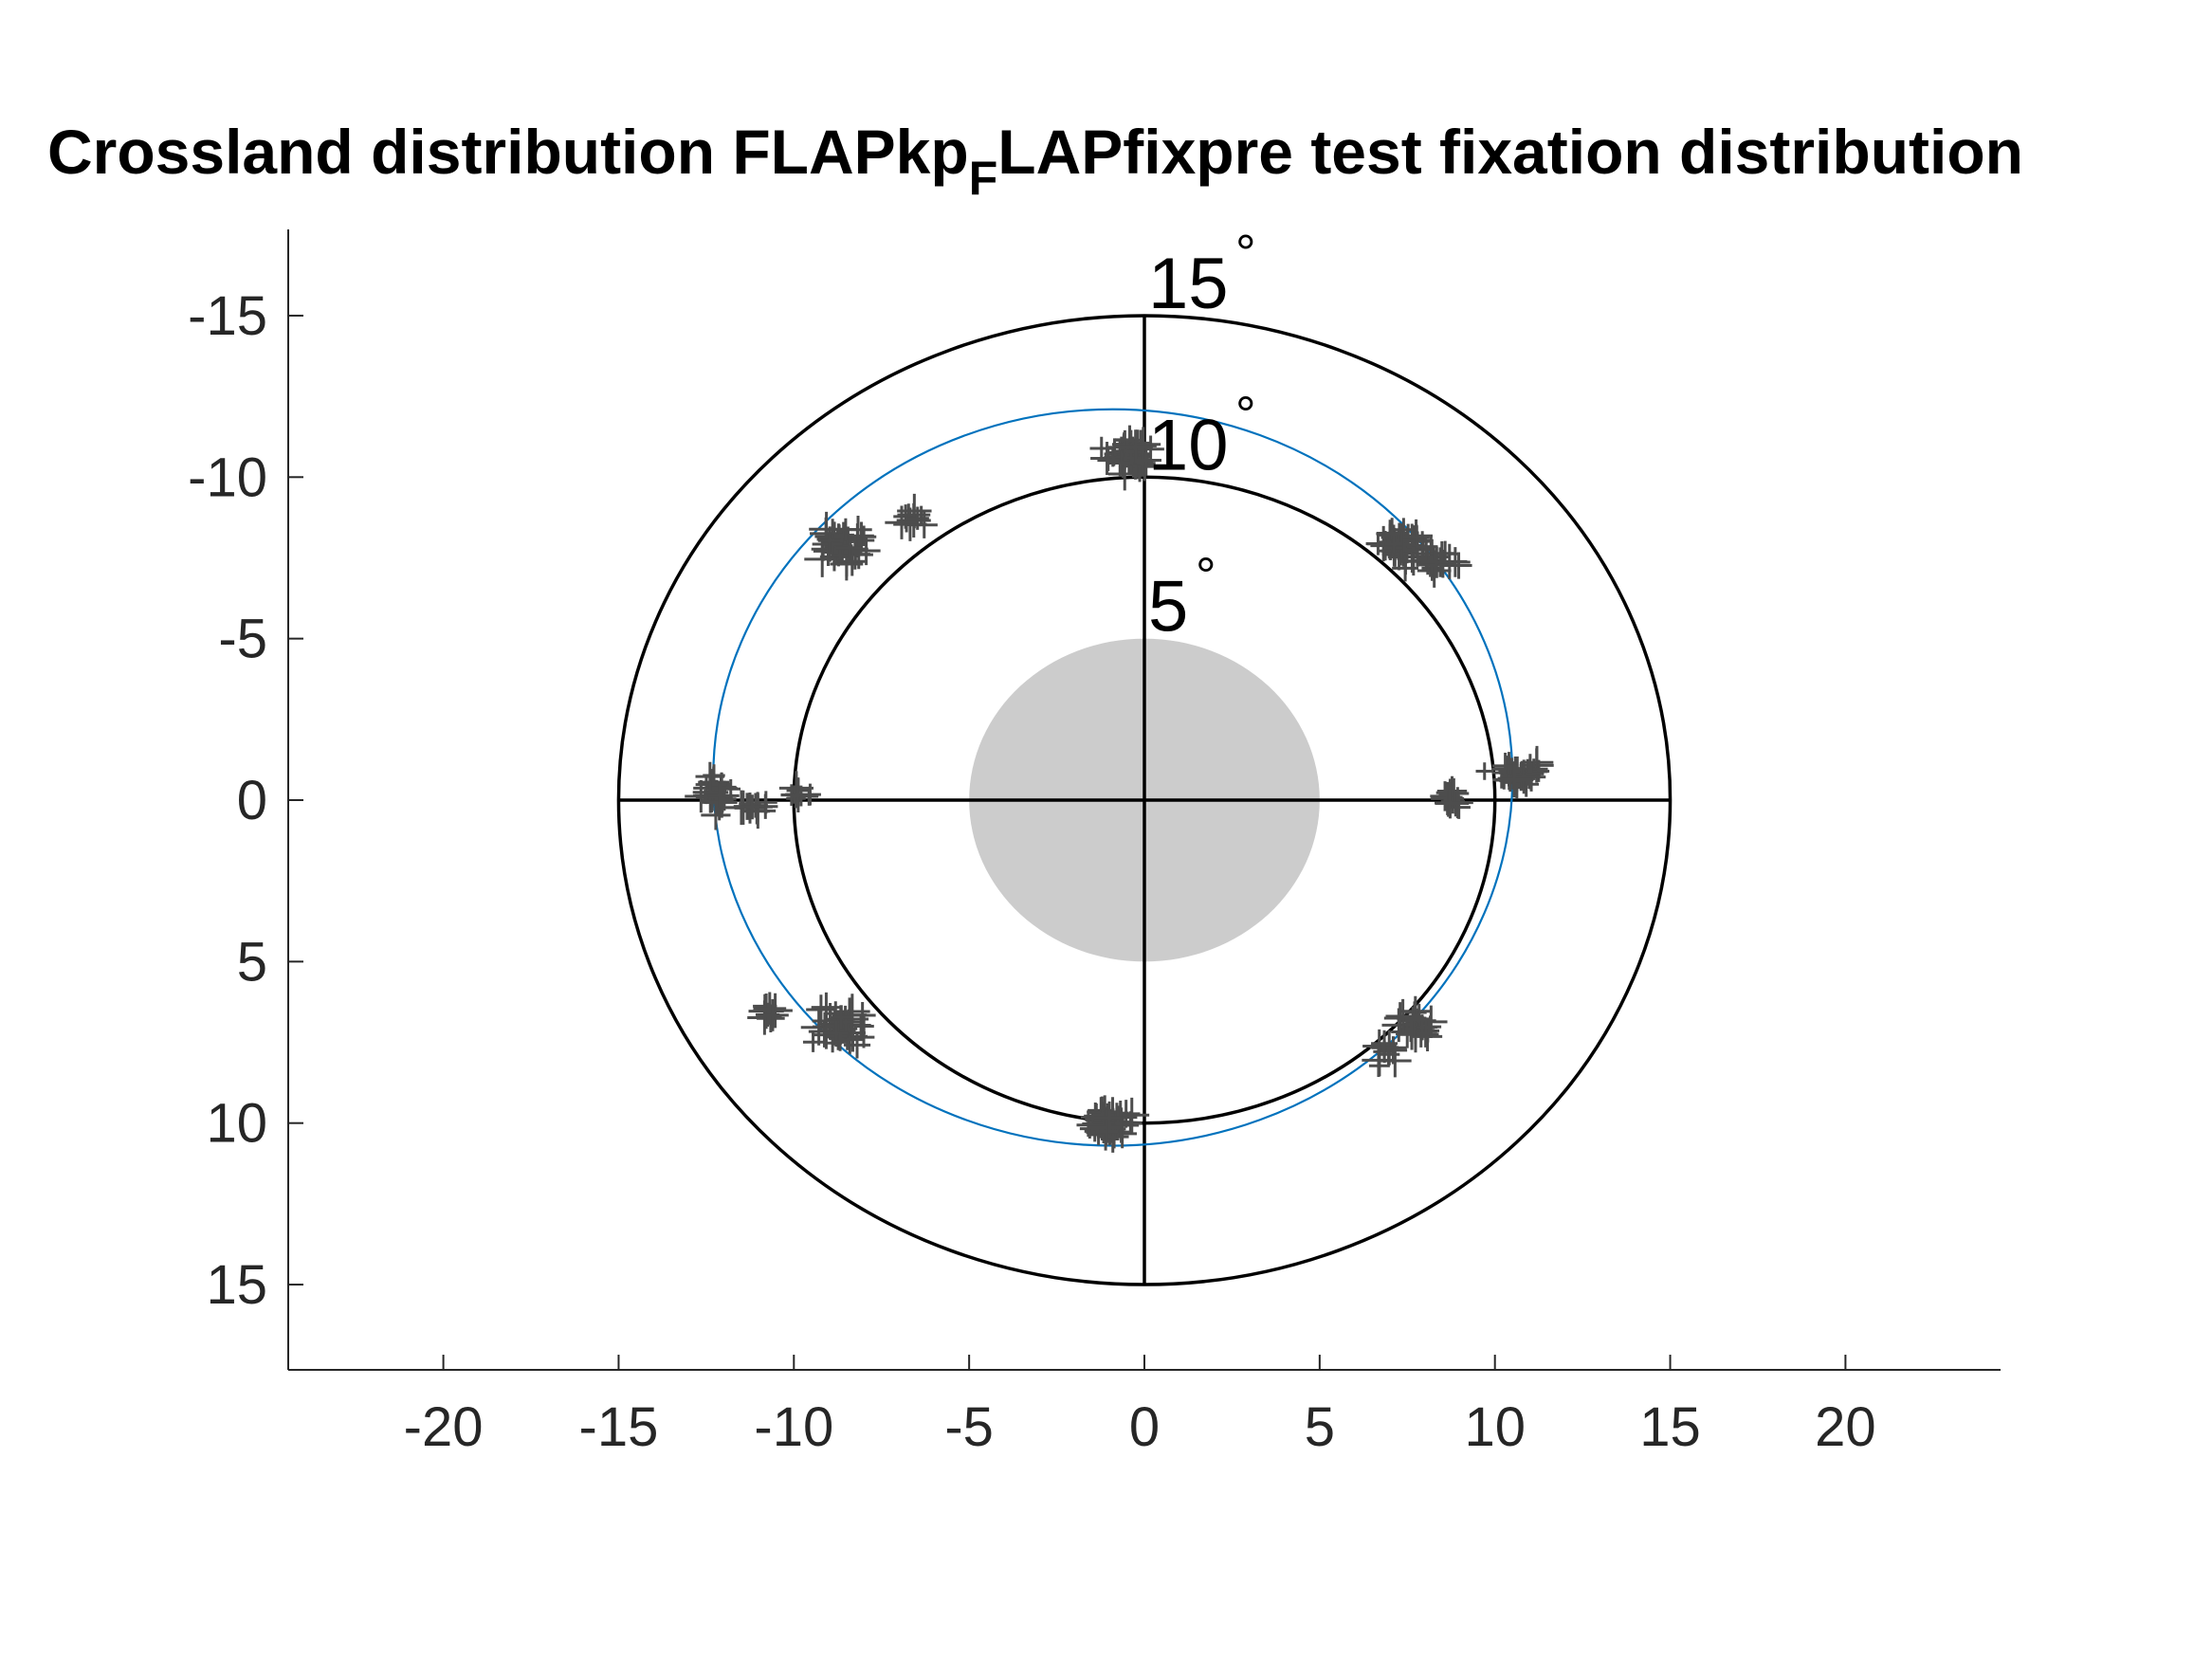 The image size is (2212, 1659). I want to click on x-tick-label: 20, so click(1845, 1427).